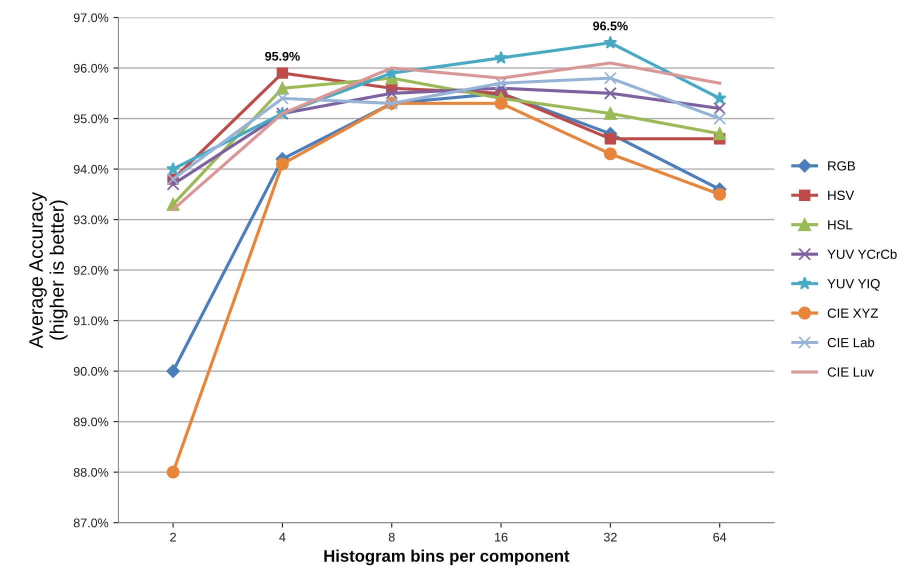  What do you see at coordinates (91, 270) in the screenshot?
I see `y-tick-label: 92.0%` at bounding box center [91, 270].